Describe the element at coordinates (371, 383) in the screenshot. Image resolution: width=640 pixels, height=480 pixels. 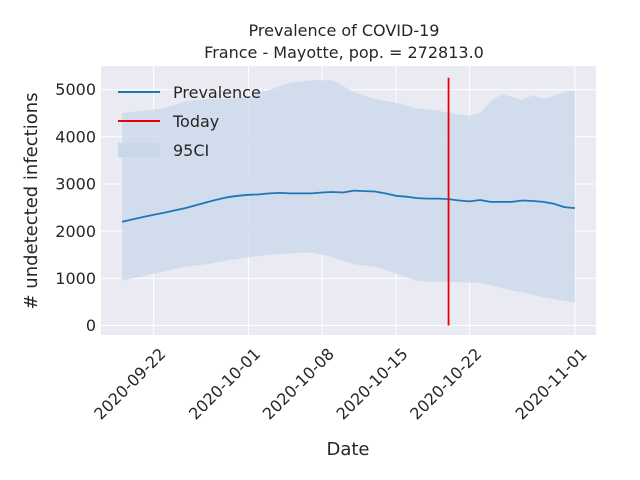
I see `x-tick-label-3: 2020-10-15` at that location.